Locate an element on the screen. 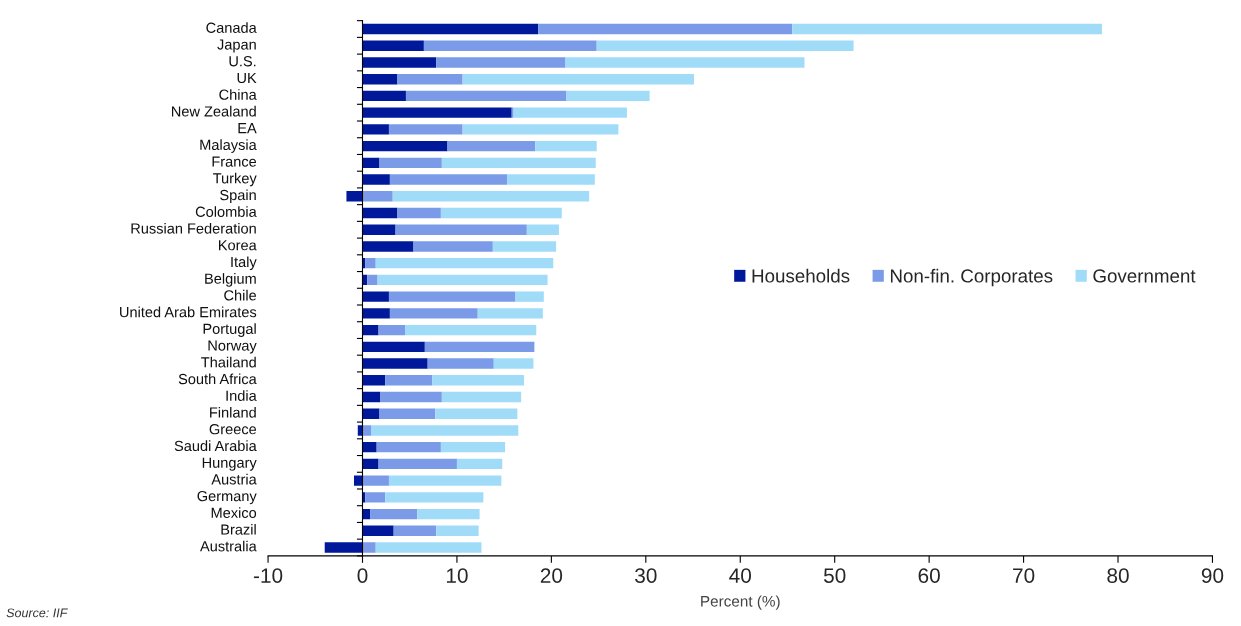 The height and width of the screenshot is (626, 1241). y-tick-label: Austria is located at coordinates (234, 479).